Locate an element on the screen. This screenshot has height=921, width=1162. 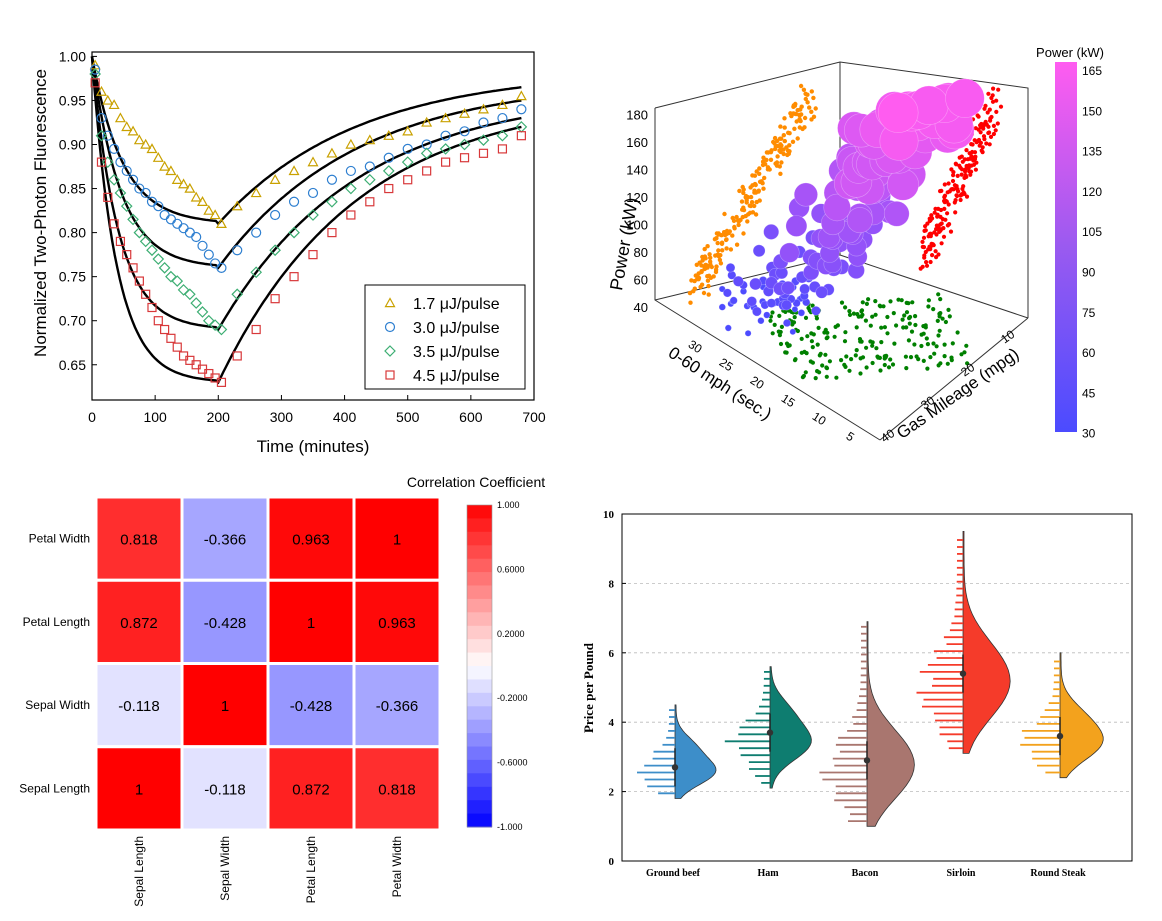
x-tick-label: 100 is located at coordinates (155, 417).